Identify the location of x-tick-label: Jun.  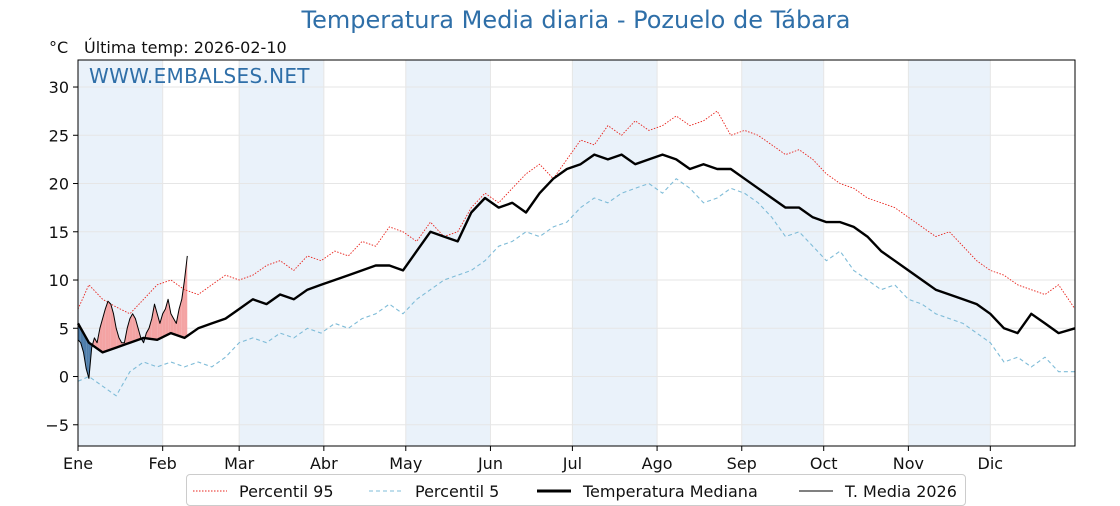
(490, 463).